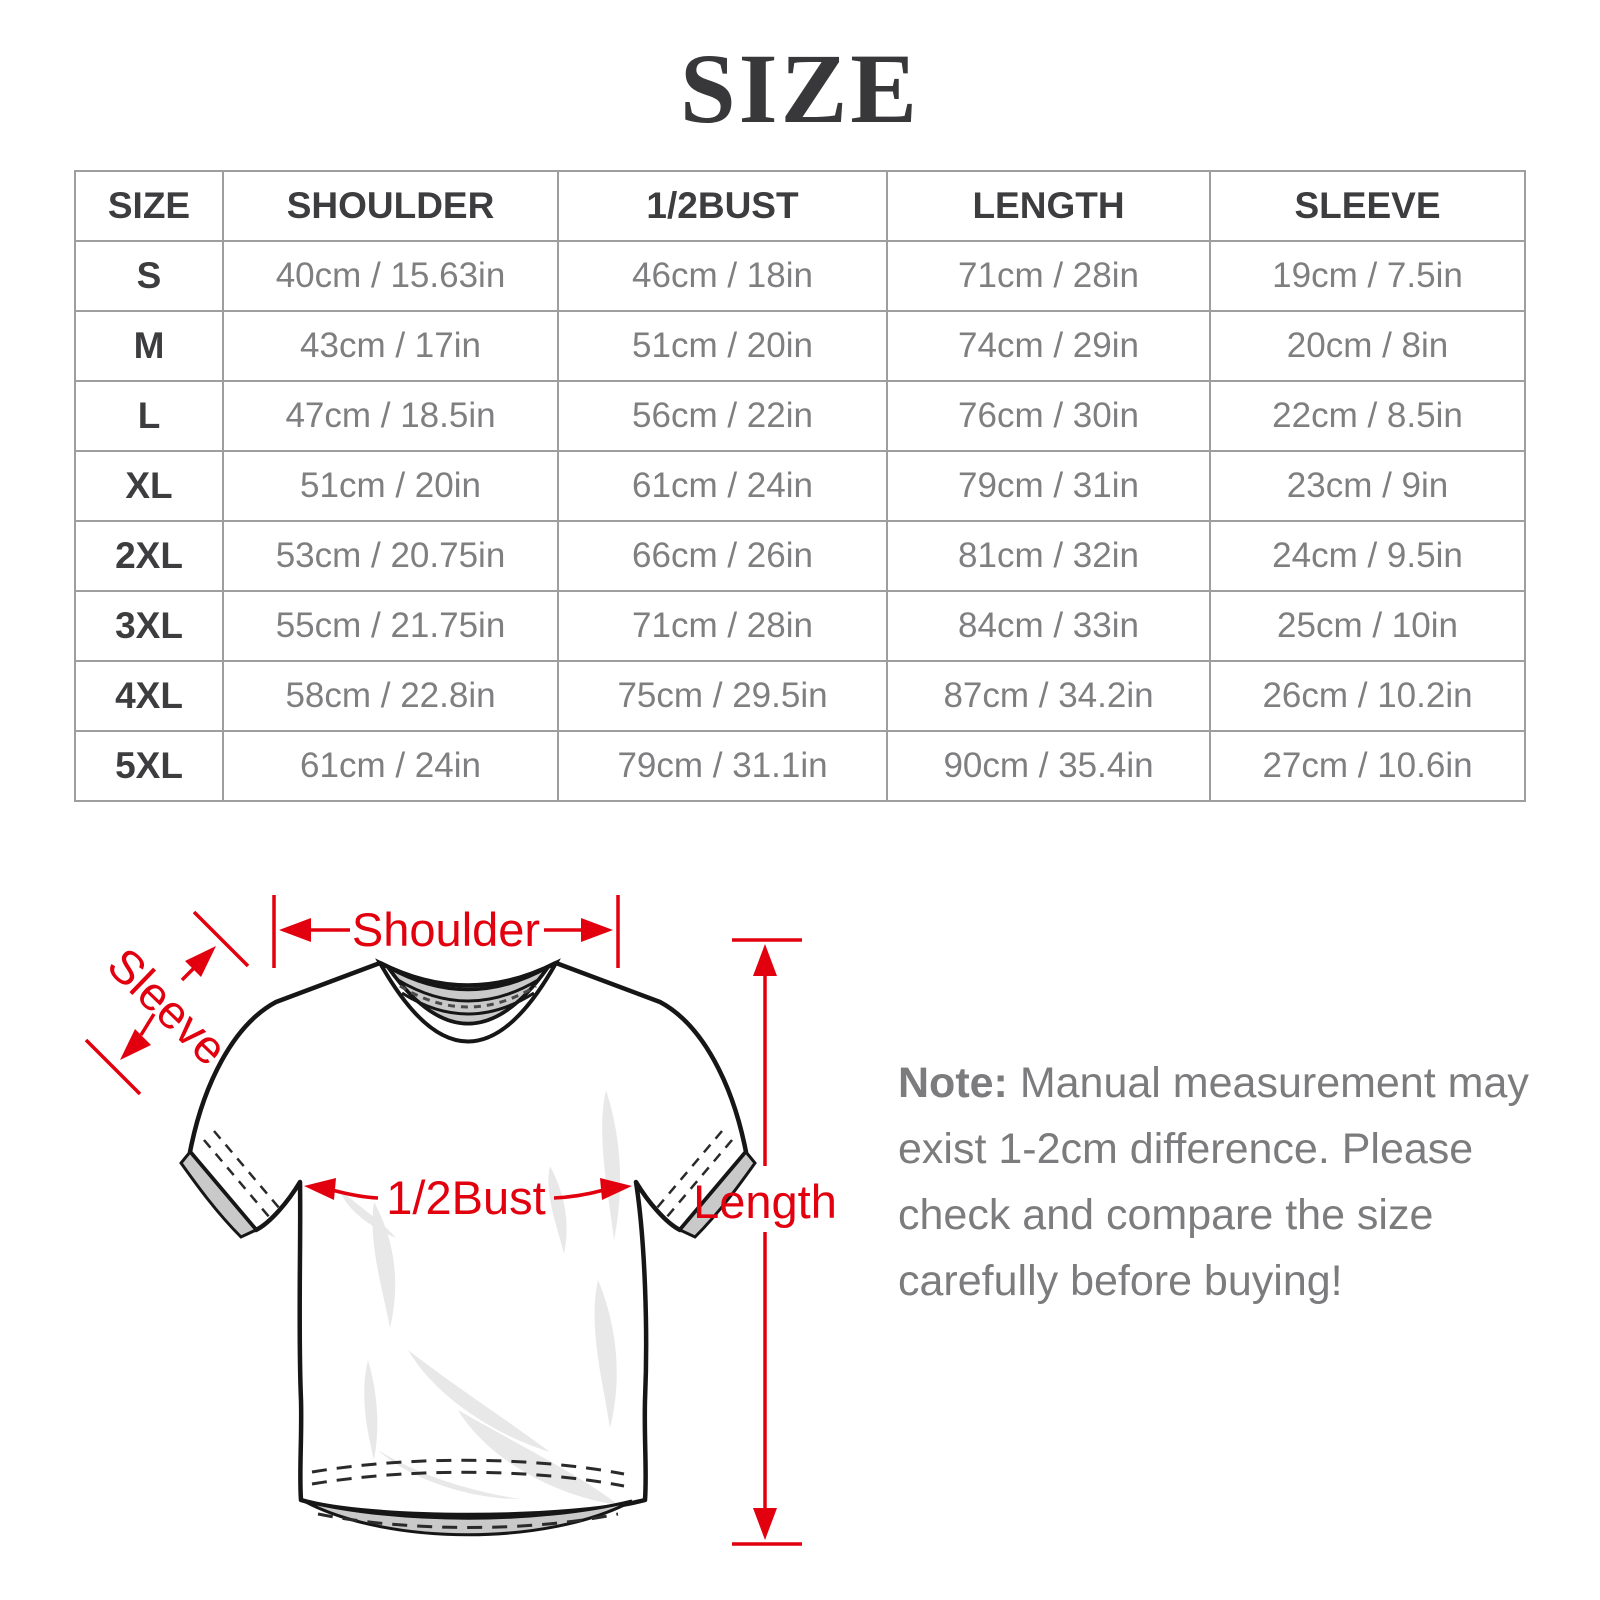 The width and height of the screenshot is (1600, 1600). What do you see at coordinates (219, 1194) in the screenshot?
I see `left-cuff-underside` at bounding box center [219, 1194].